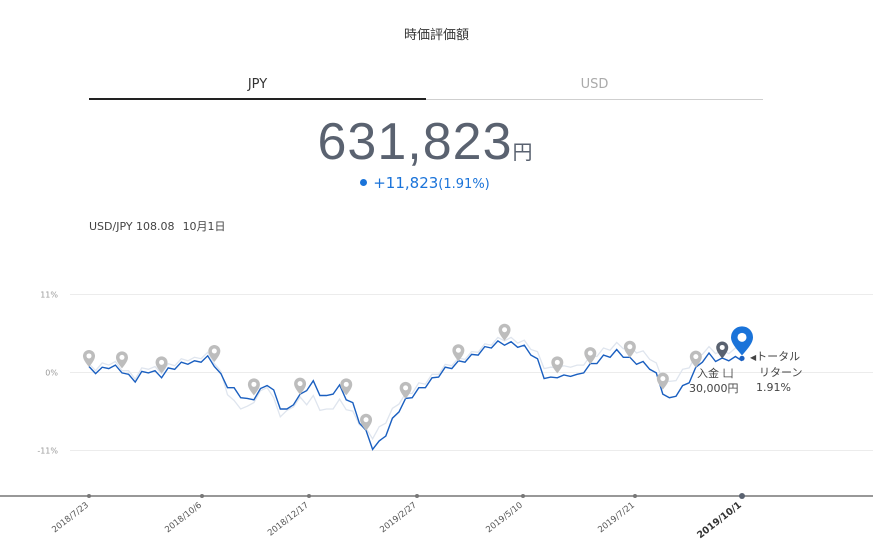 This screenshot has height=549, width=873. Describe the element at coordinates (728, 373) in the screenshot. I see `deposit-icon: 凵` at that location.